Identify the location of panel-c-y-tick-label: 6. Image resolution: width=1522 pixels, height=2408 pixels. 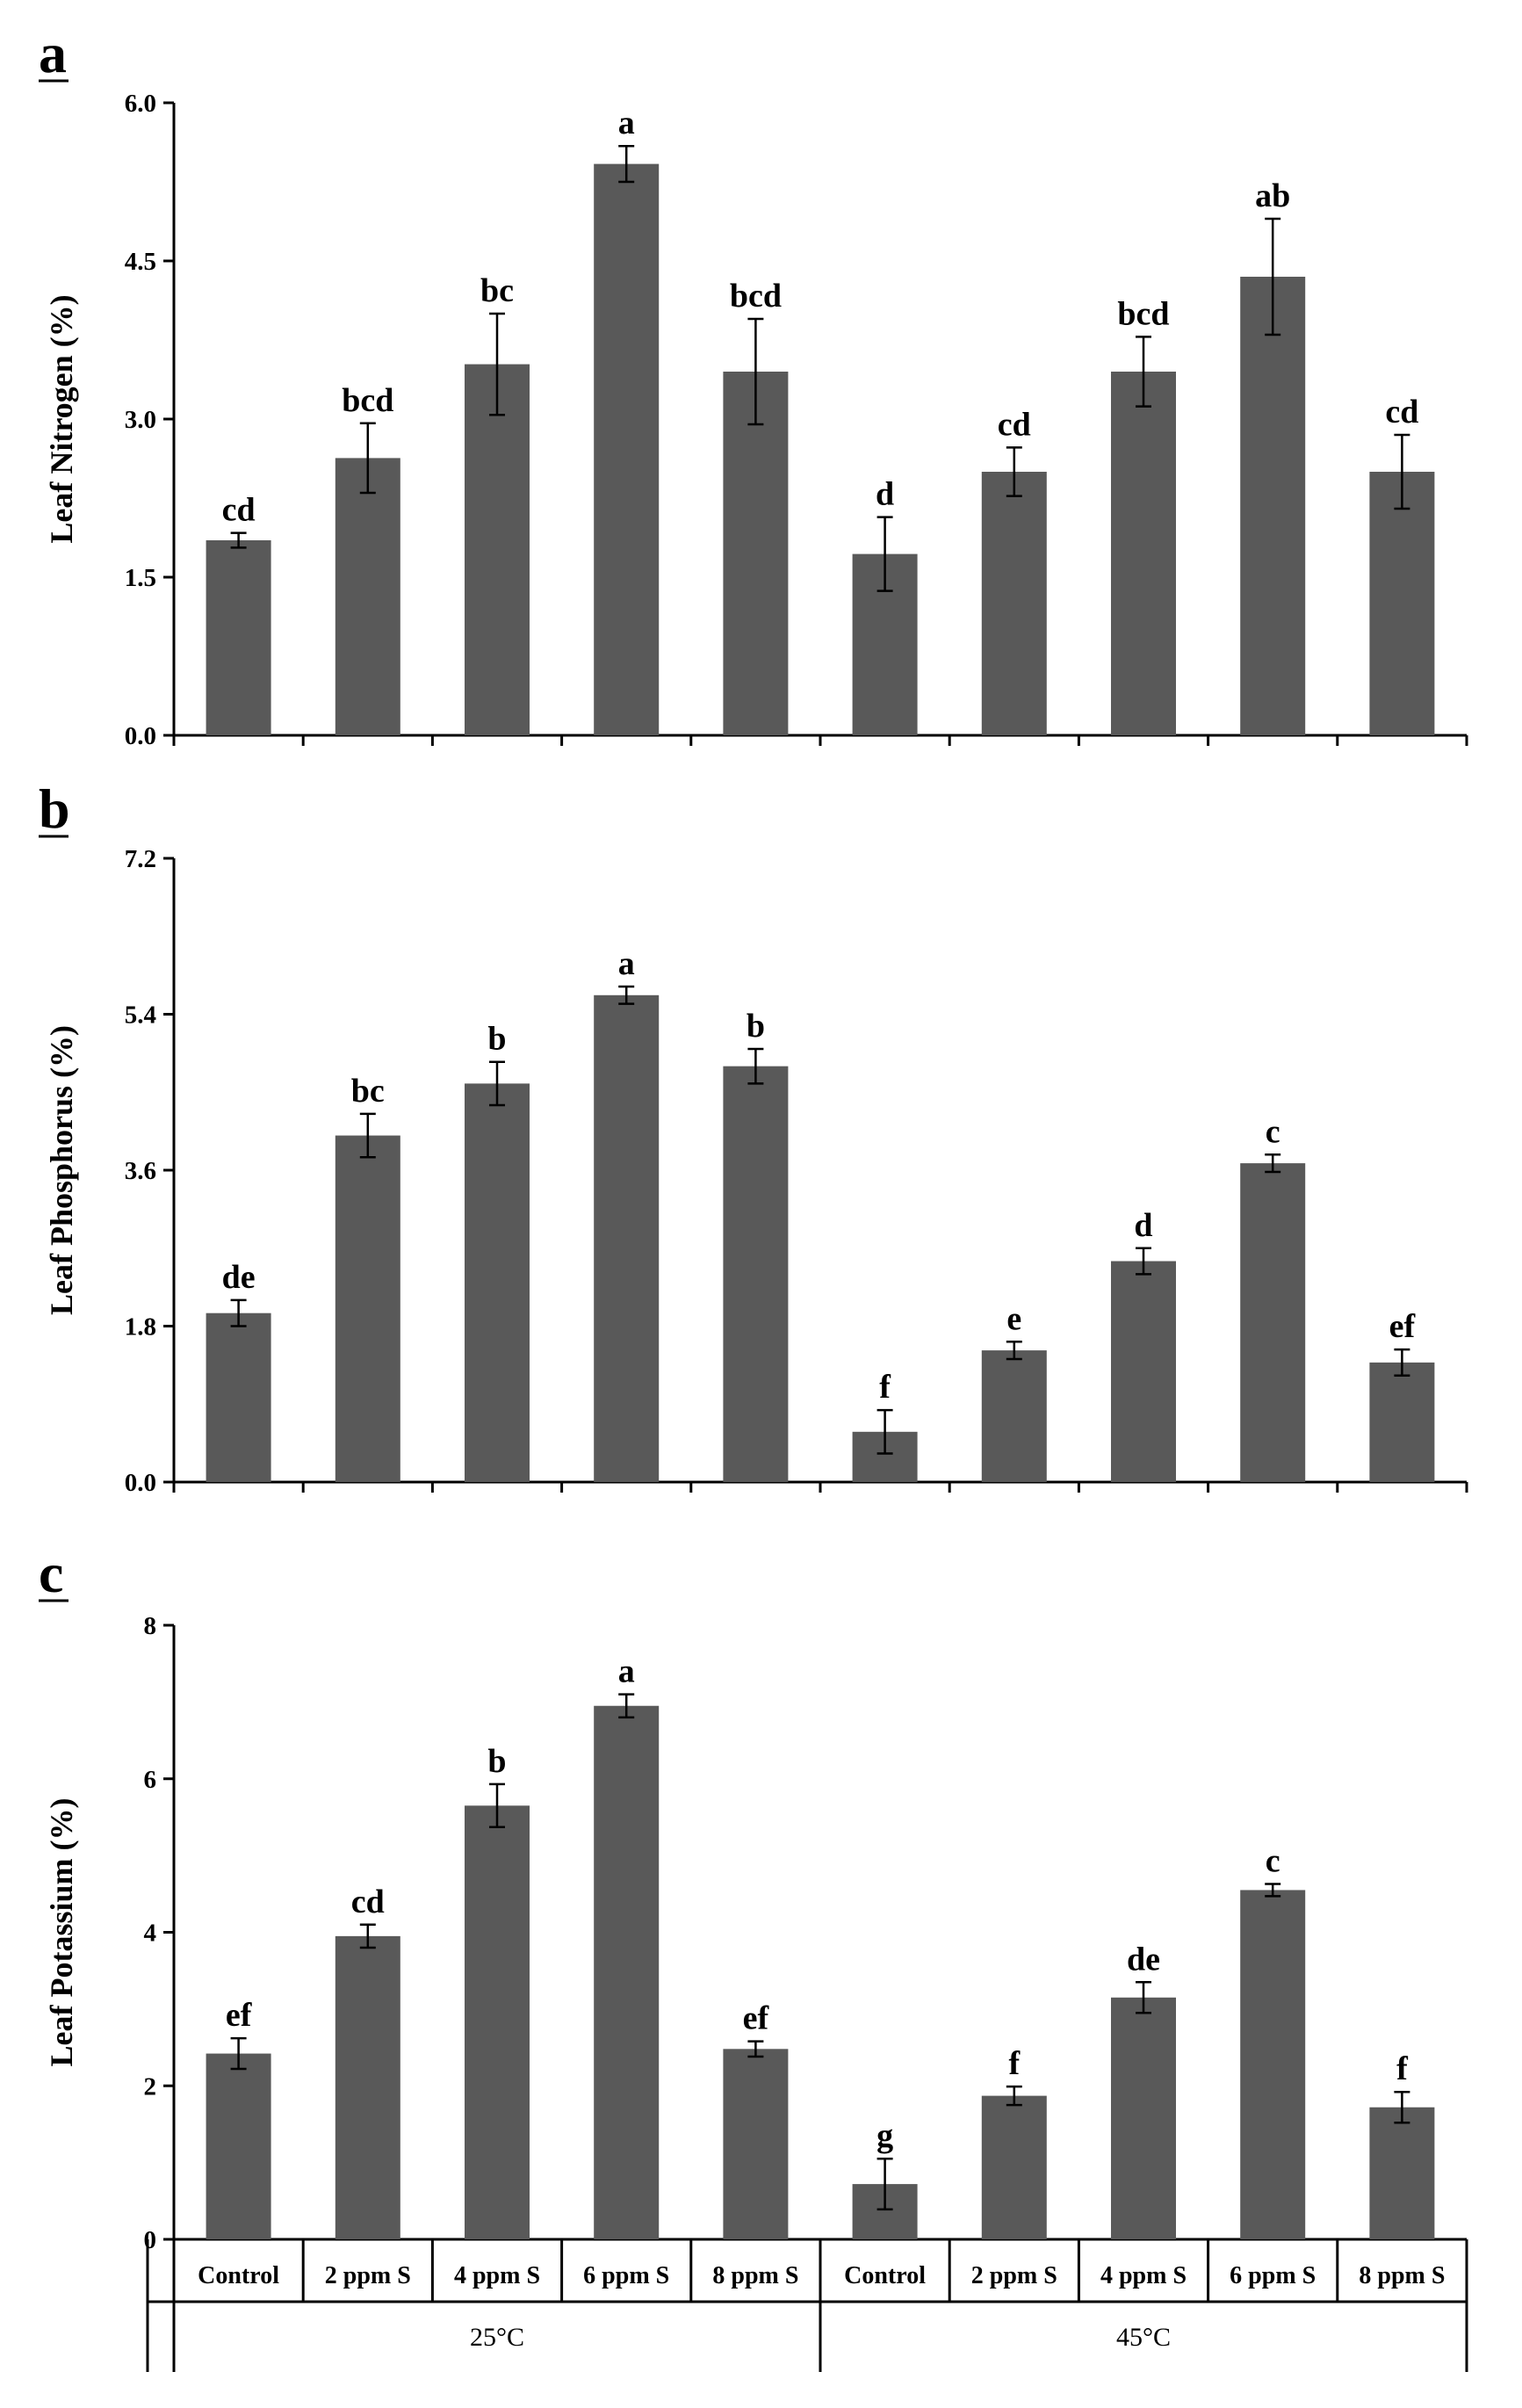
(150, 1780).